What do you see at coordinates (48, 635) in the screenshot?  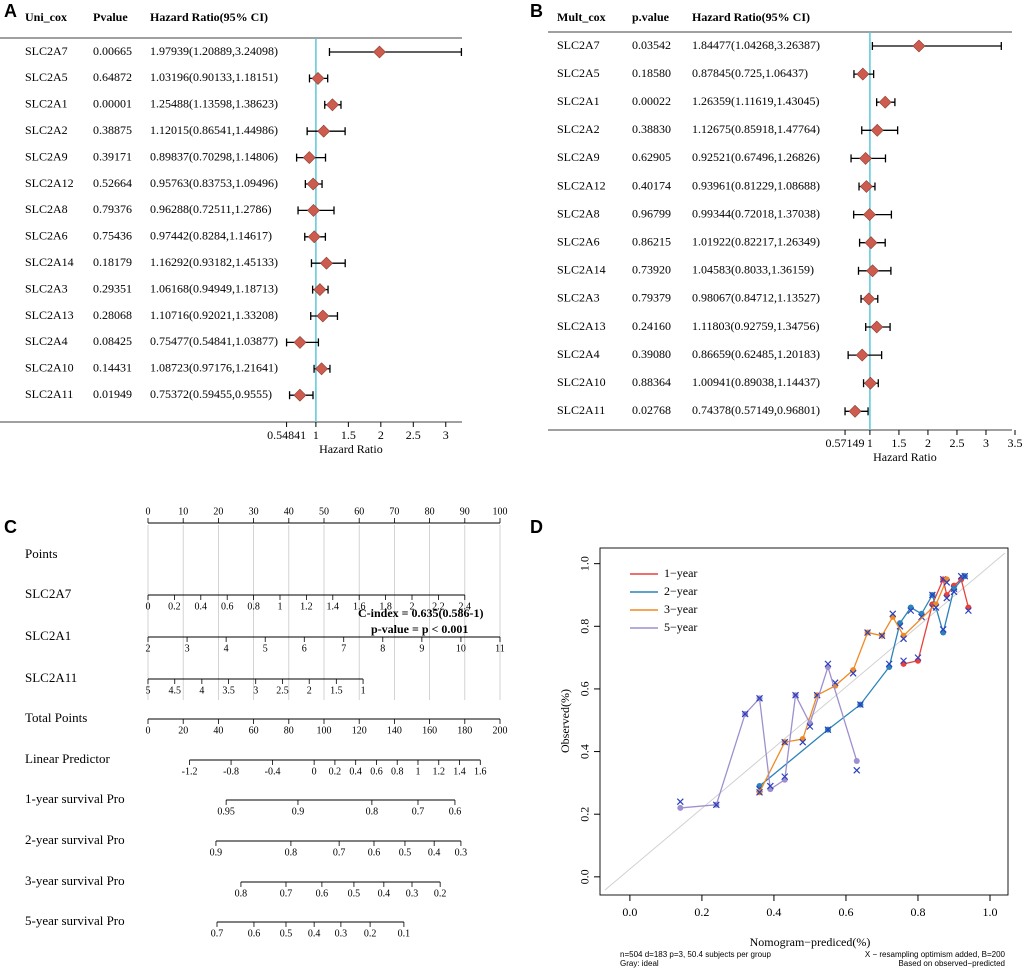 I see `scale-name: SLC2A1` at bounding box center [48, 635].